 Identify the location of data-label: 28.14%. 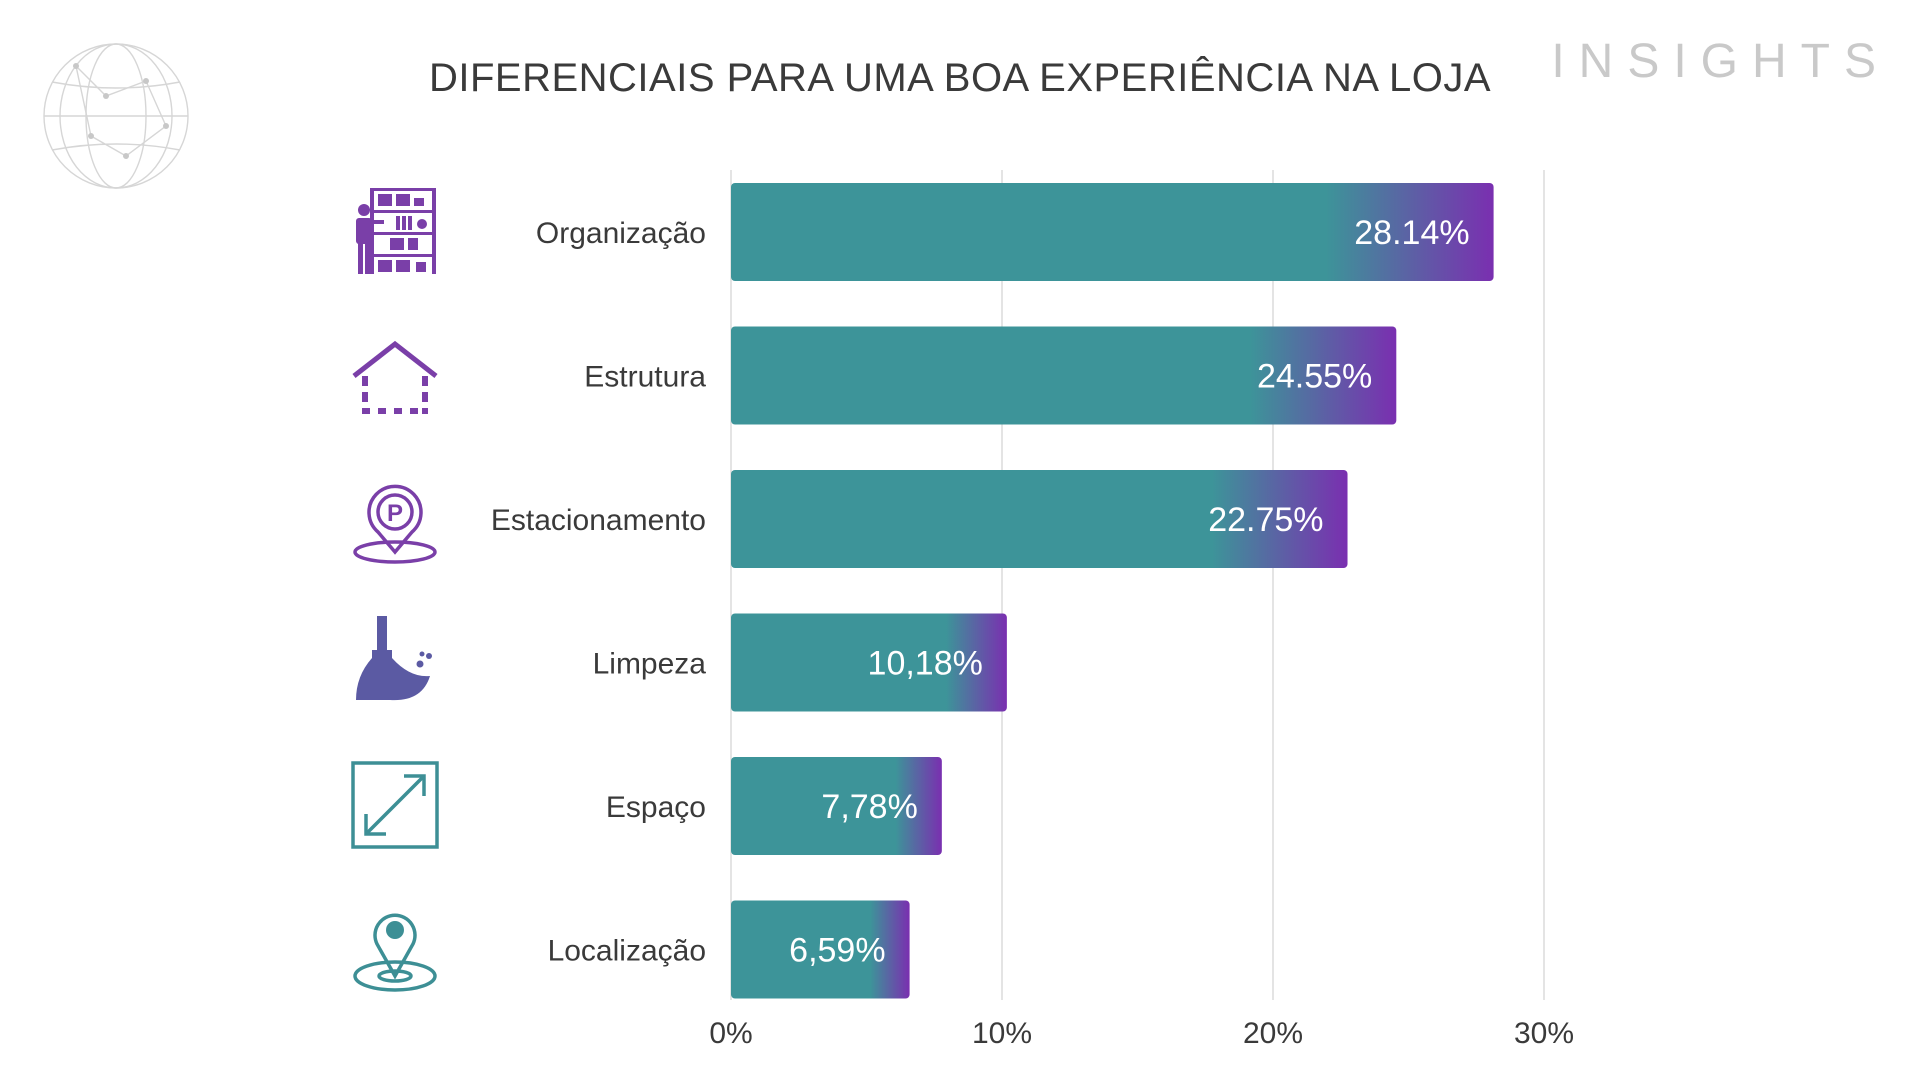
(1411, 233).